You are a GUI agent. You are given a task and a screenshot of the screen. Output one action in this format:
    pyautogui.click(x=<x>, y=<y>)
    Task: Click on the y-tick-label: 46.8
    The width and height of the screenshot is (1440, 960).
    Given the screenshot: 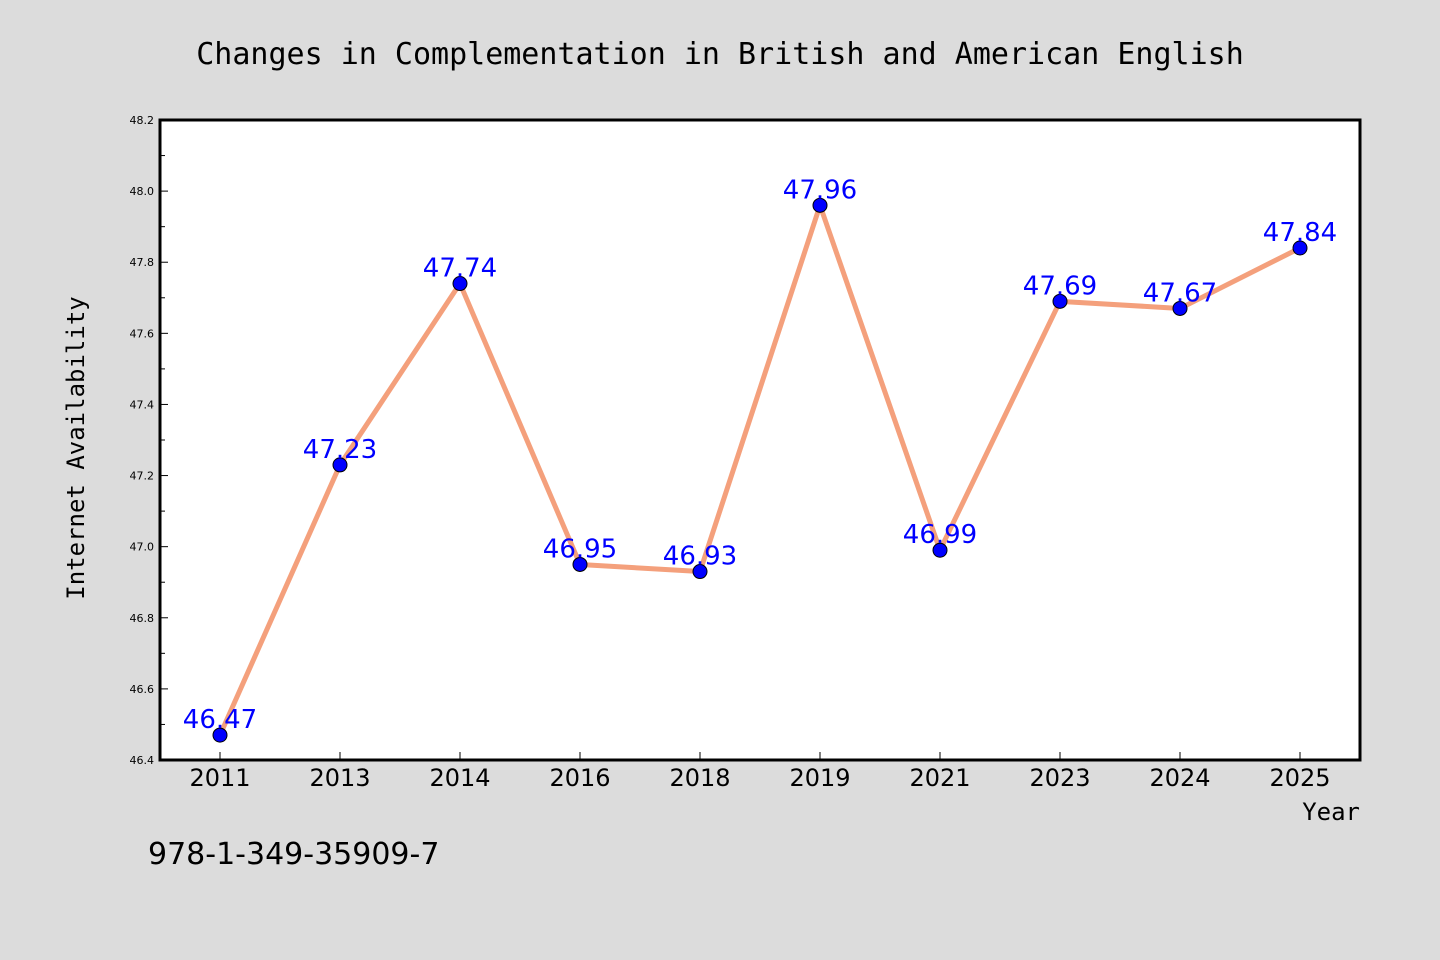 What is the action you would take?
    pyautogui.click(x=142, y=618)
    